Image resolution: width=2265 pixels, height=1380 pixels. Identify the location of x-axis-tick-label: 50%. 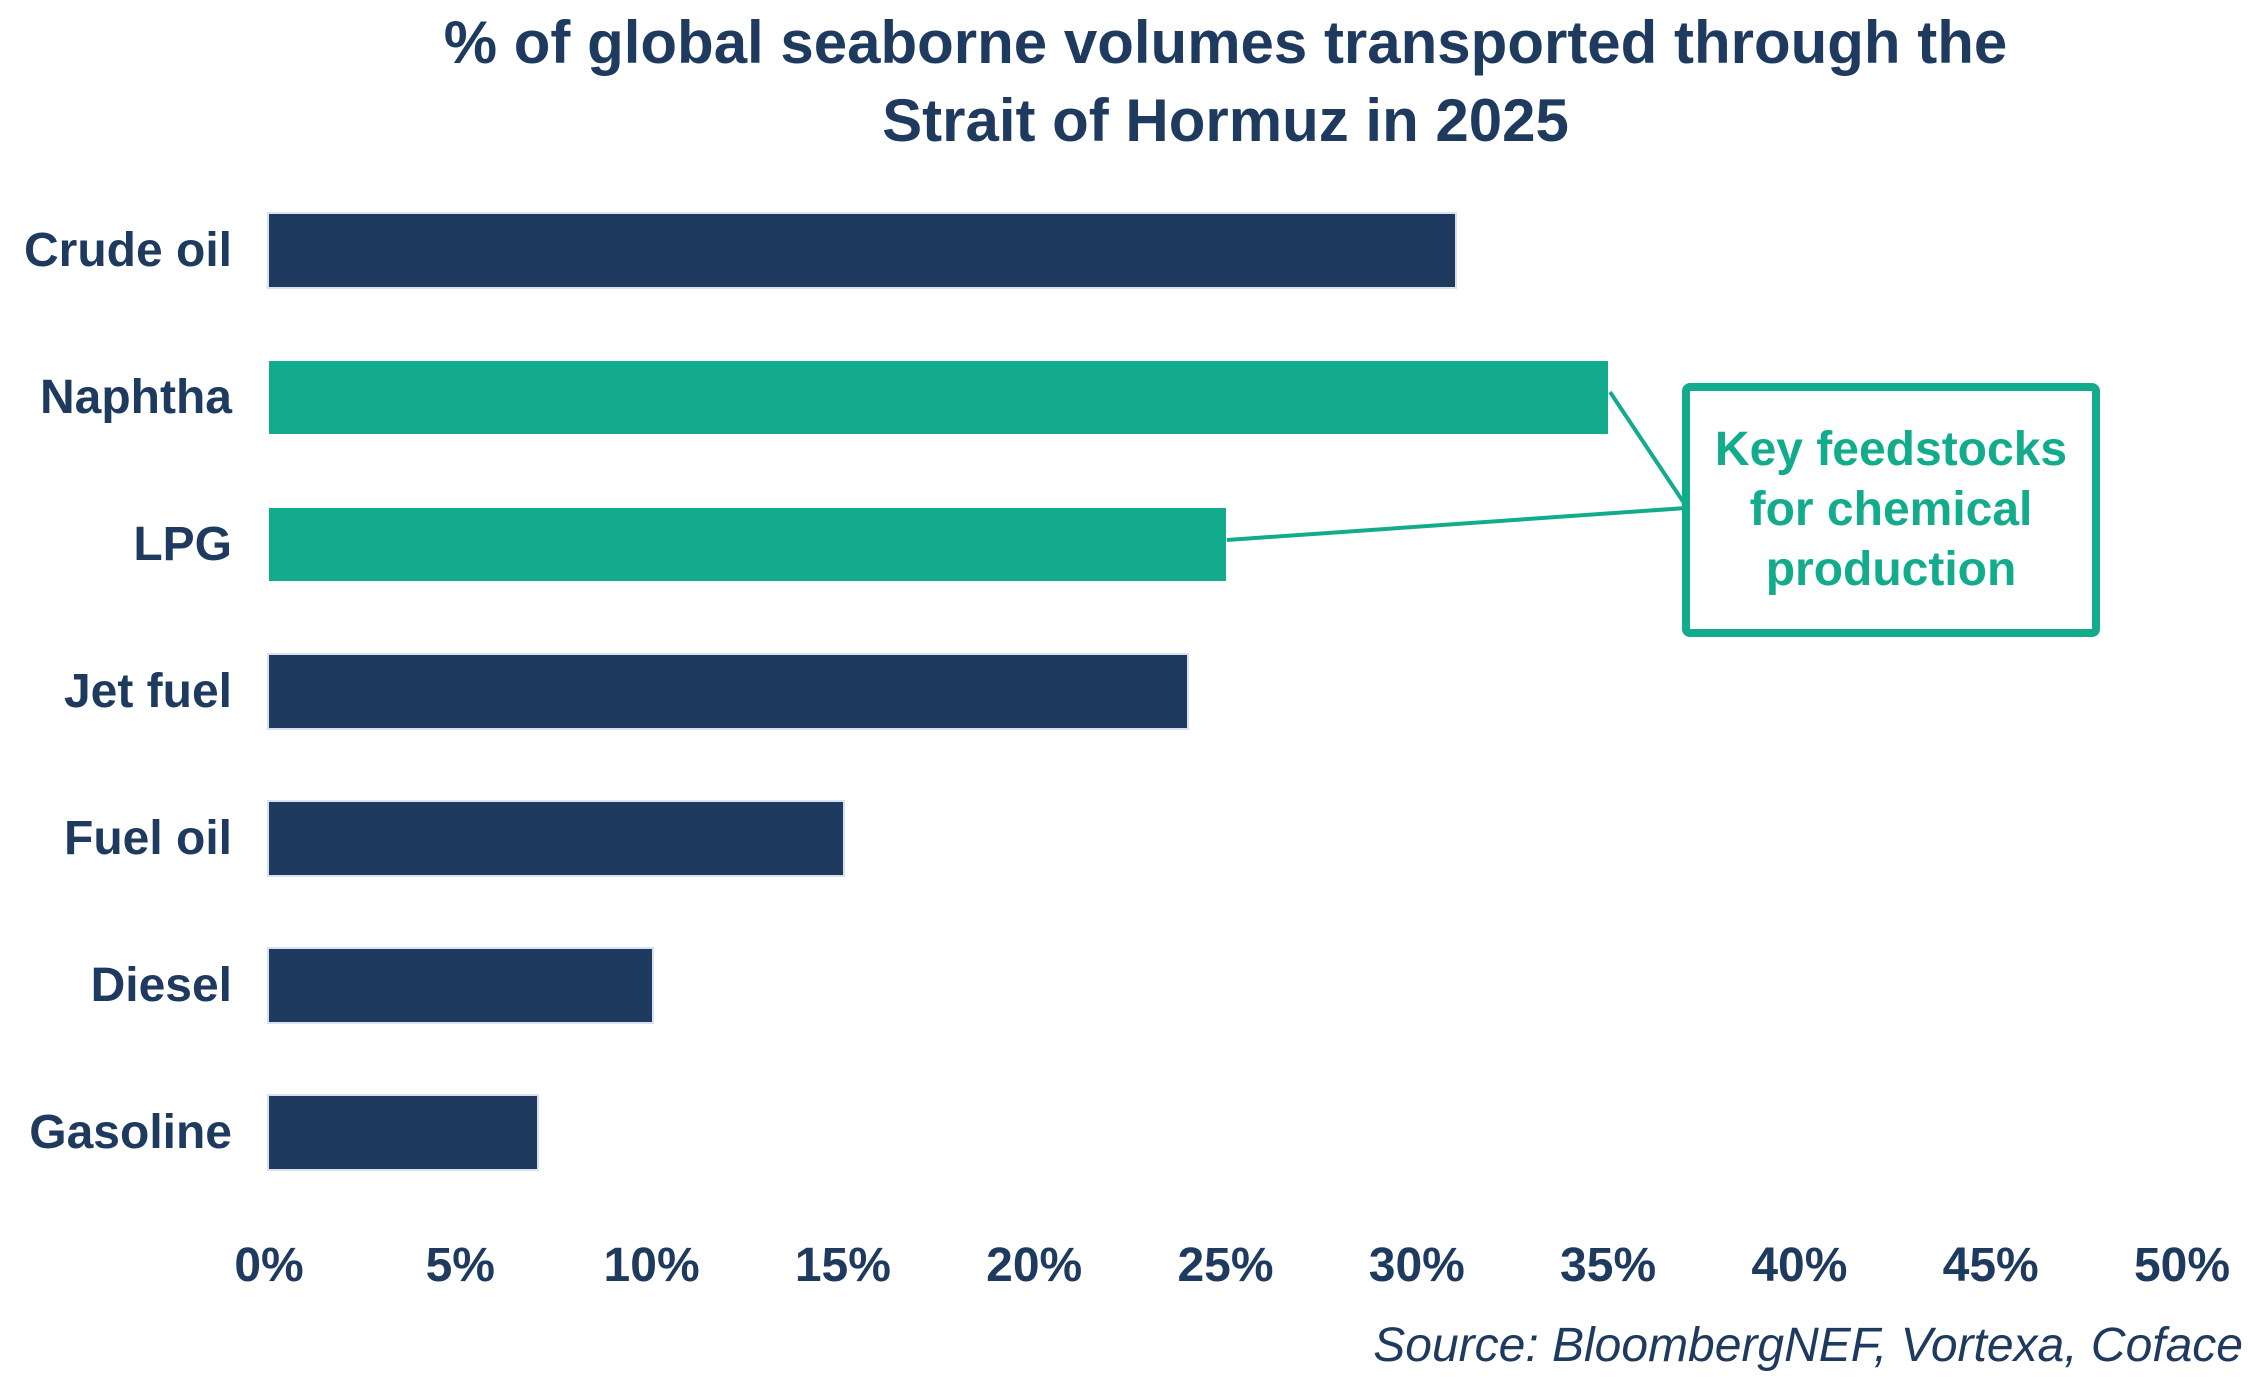
(2182, 1265).